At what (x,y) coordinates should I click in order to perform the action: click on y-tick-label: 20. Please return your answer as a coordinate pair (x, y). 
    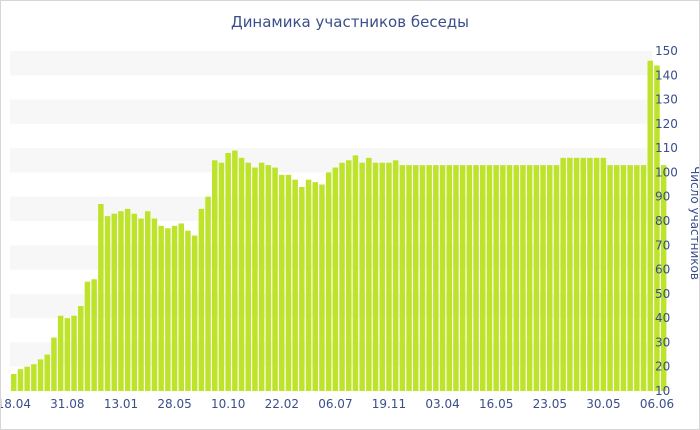
    Looking at the image, I should click on (662, 367).